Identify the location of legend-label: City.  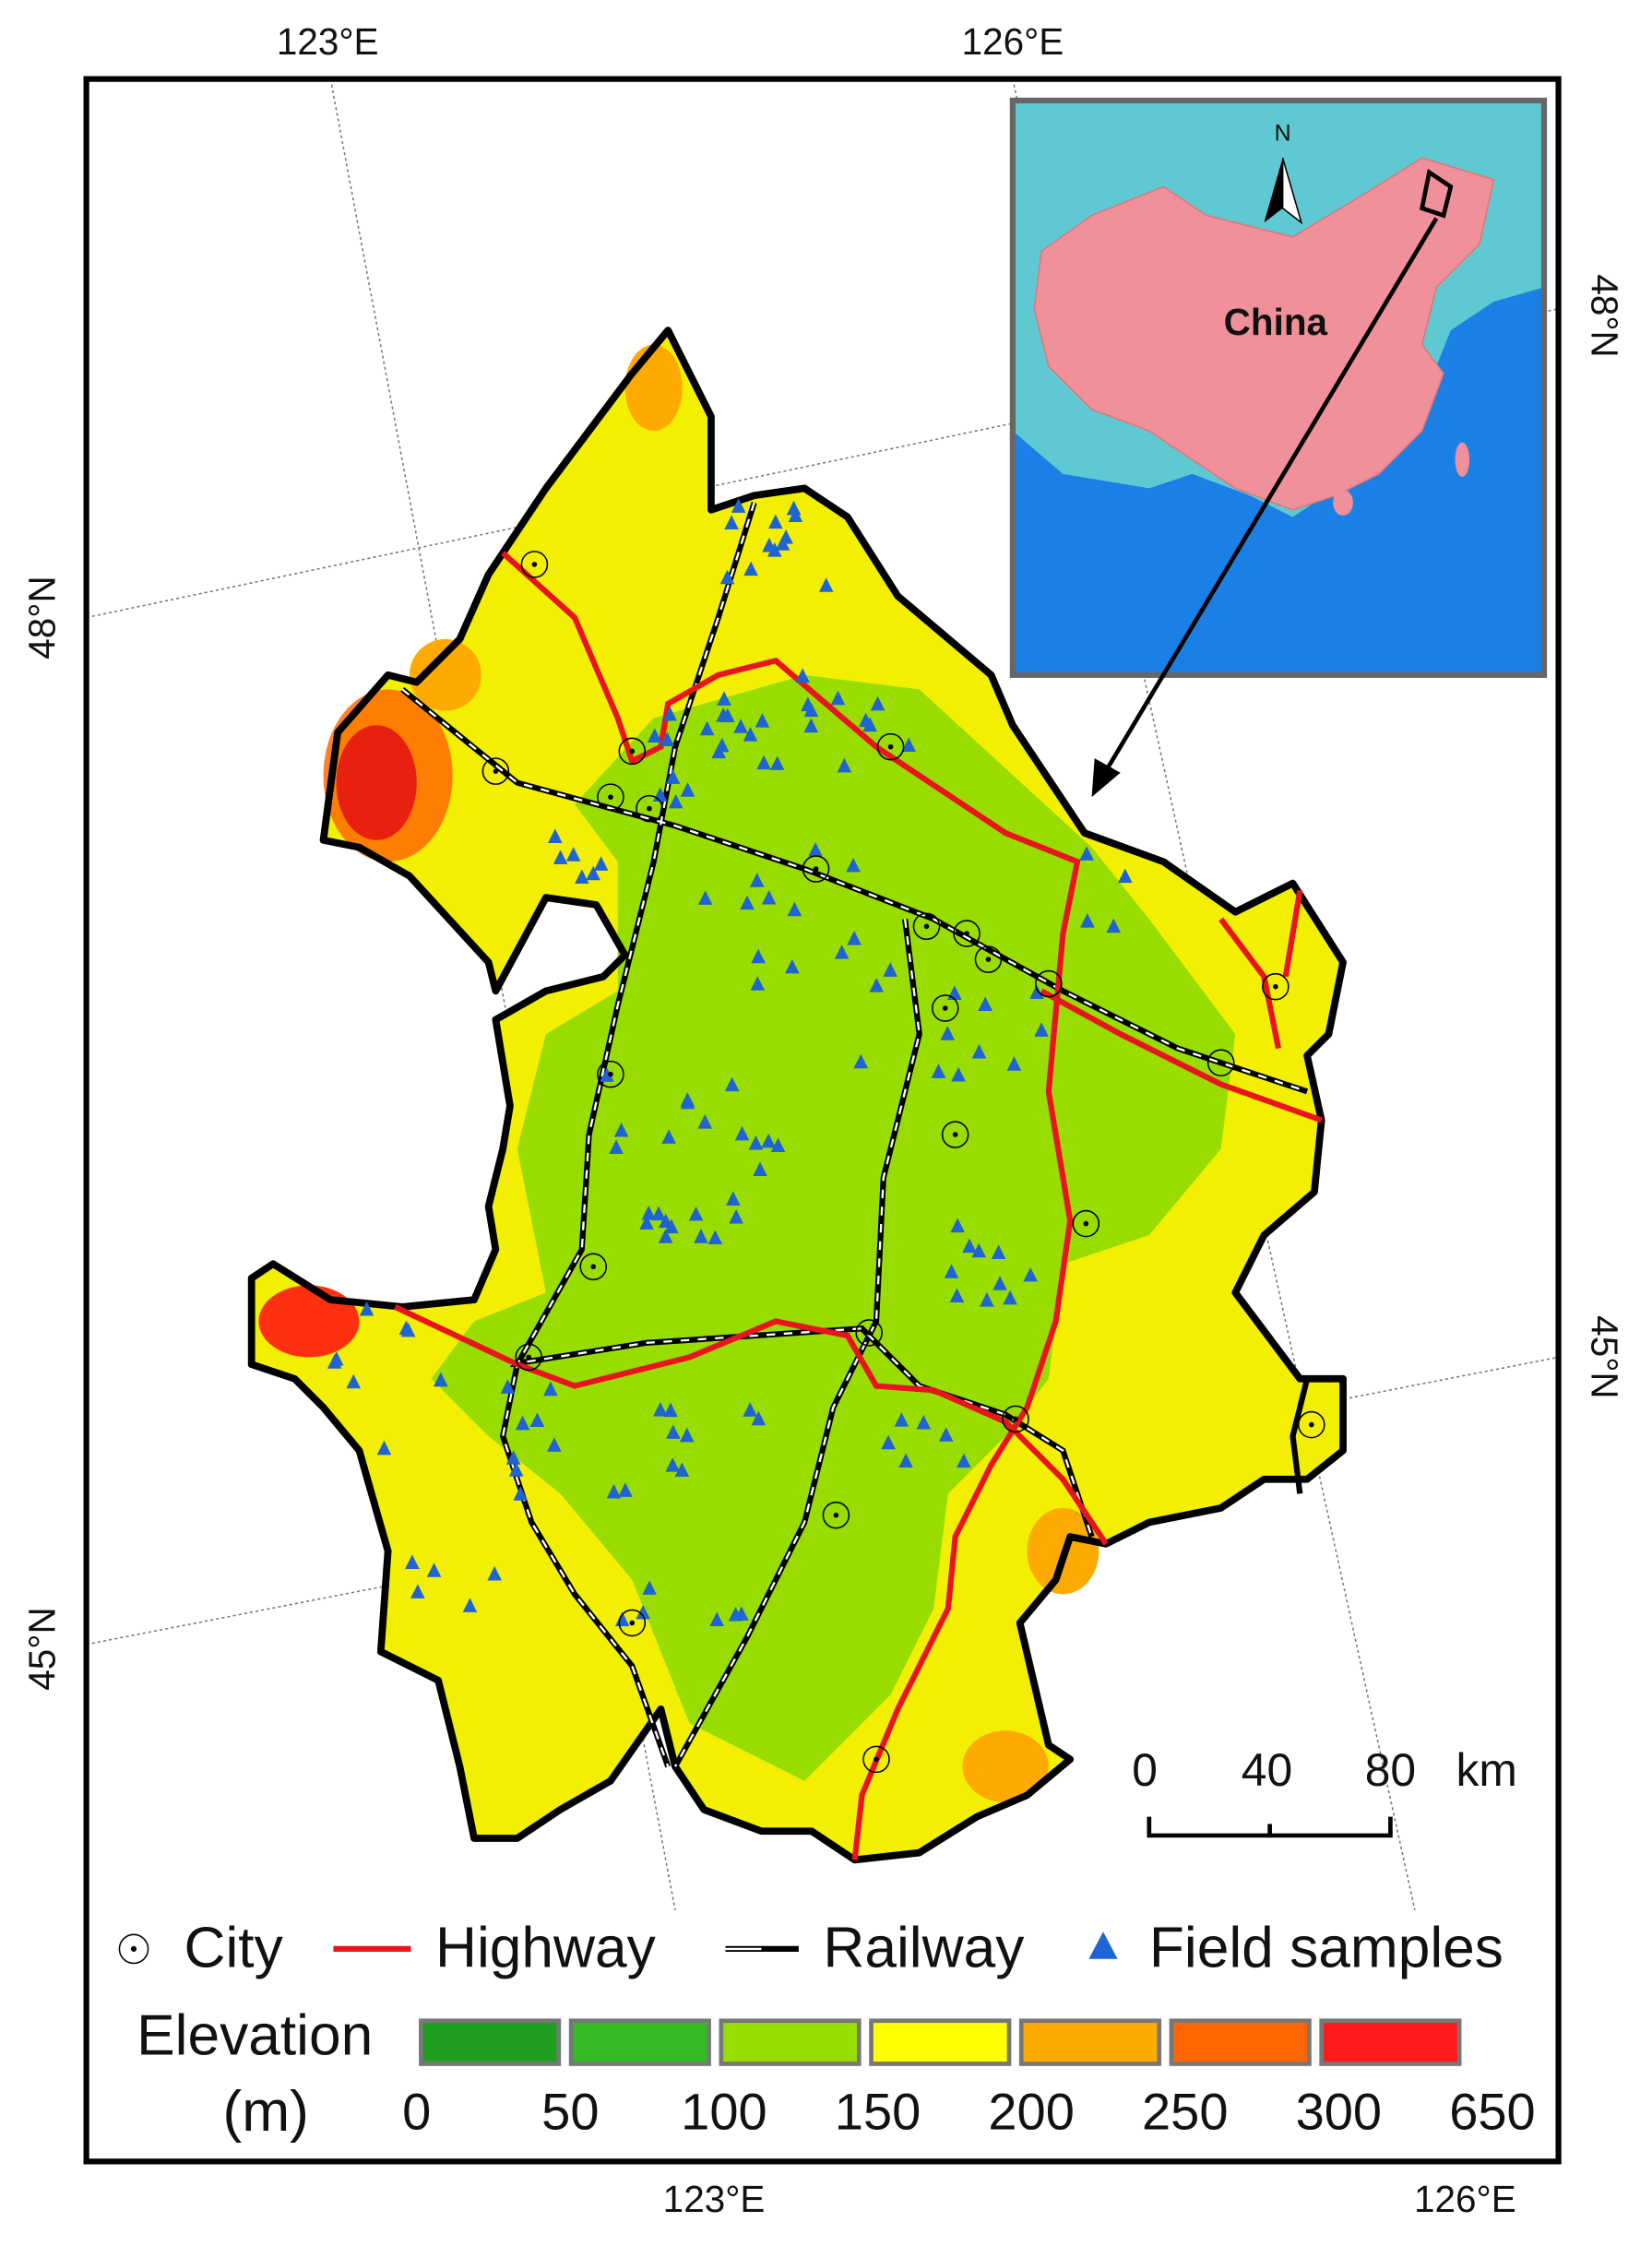
(234, 1948).